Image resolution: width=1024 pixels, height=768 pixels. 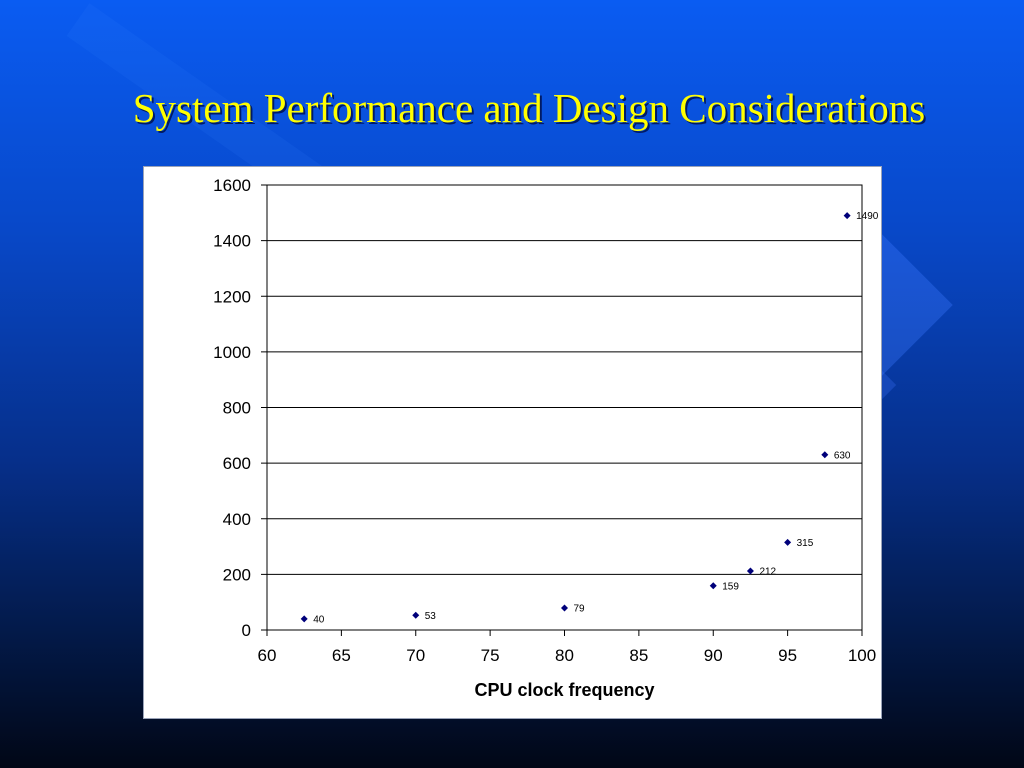 What do you see at coordinates (232, 185) in the screenshot?
I see `y-tick-label: 1600` at bounding box center [232, 185].